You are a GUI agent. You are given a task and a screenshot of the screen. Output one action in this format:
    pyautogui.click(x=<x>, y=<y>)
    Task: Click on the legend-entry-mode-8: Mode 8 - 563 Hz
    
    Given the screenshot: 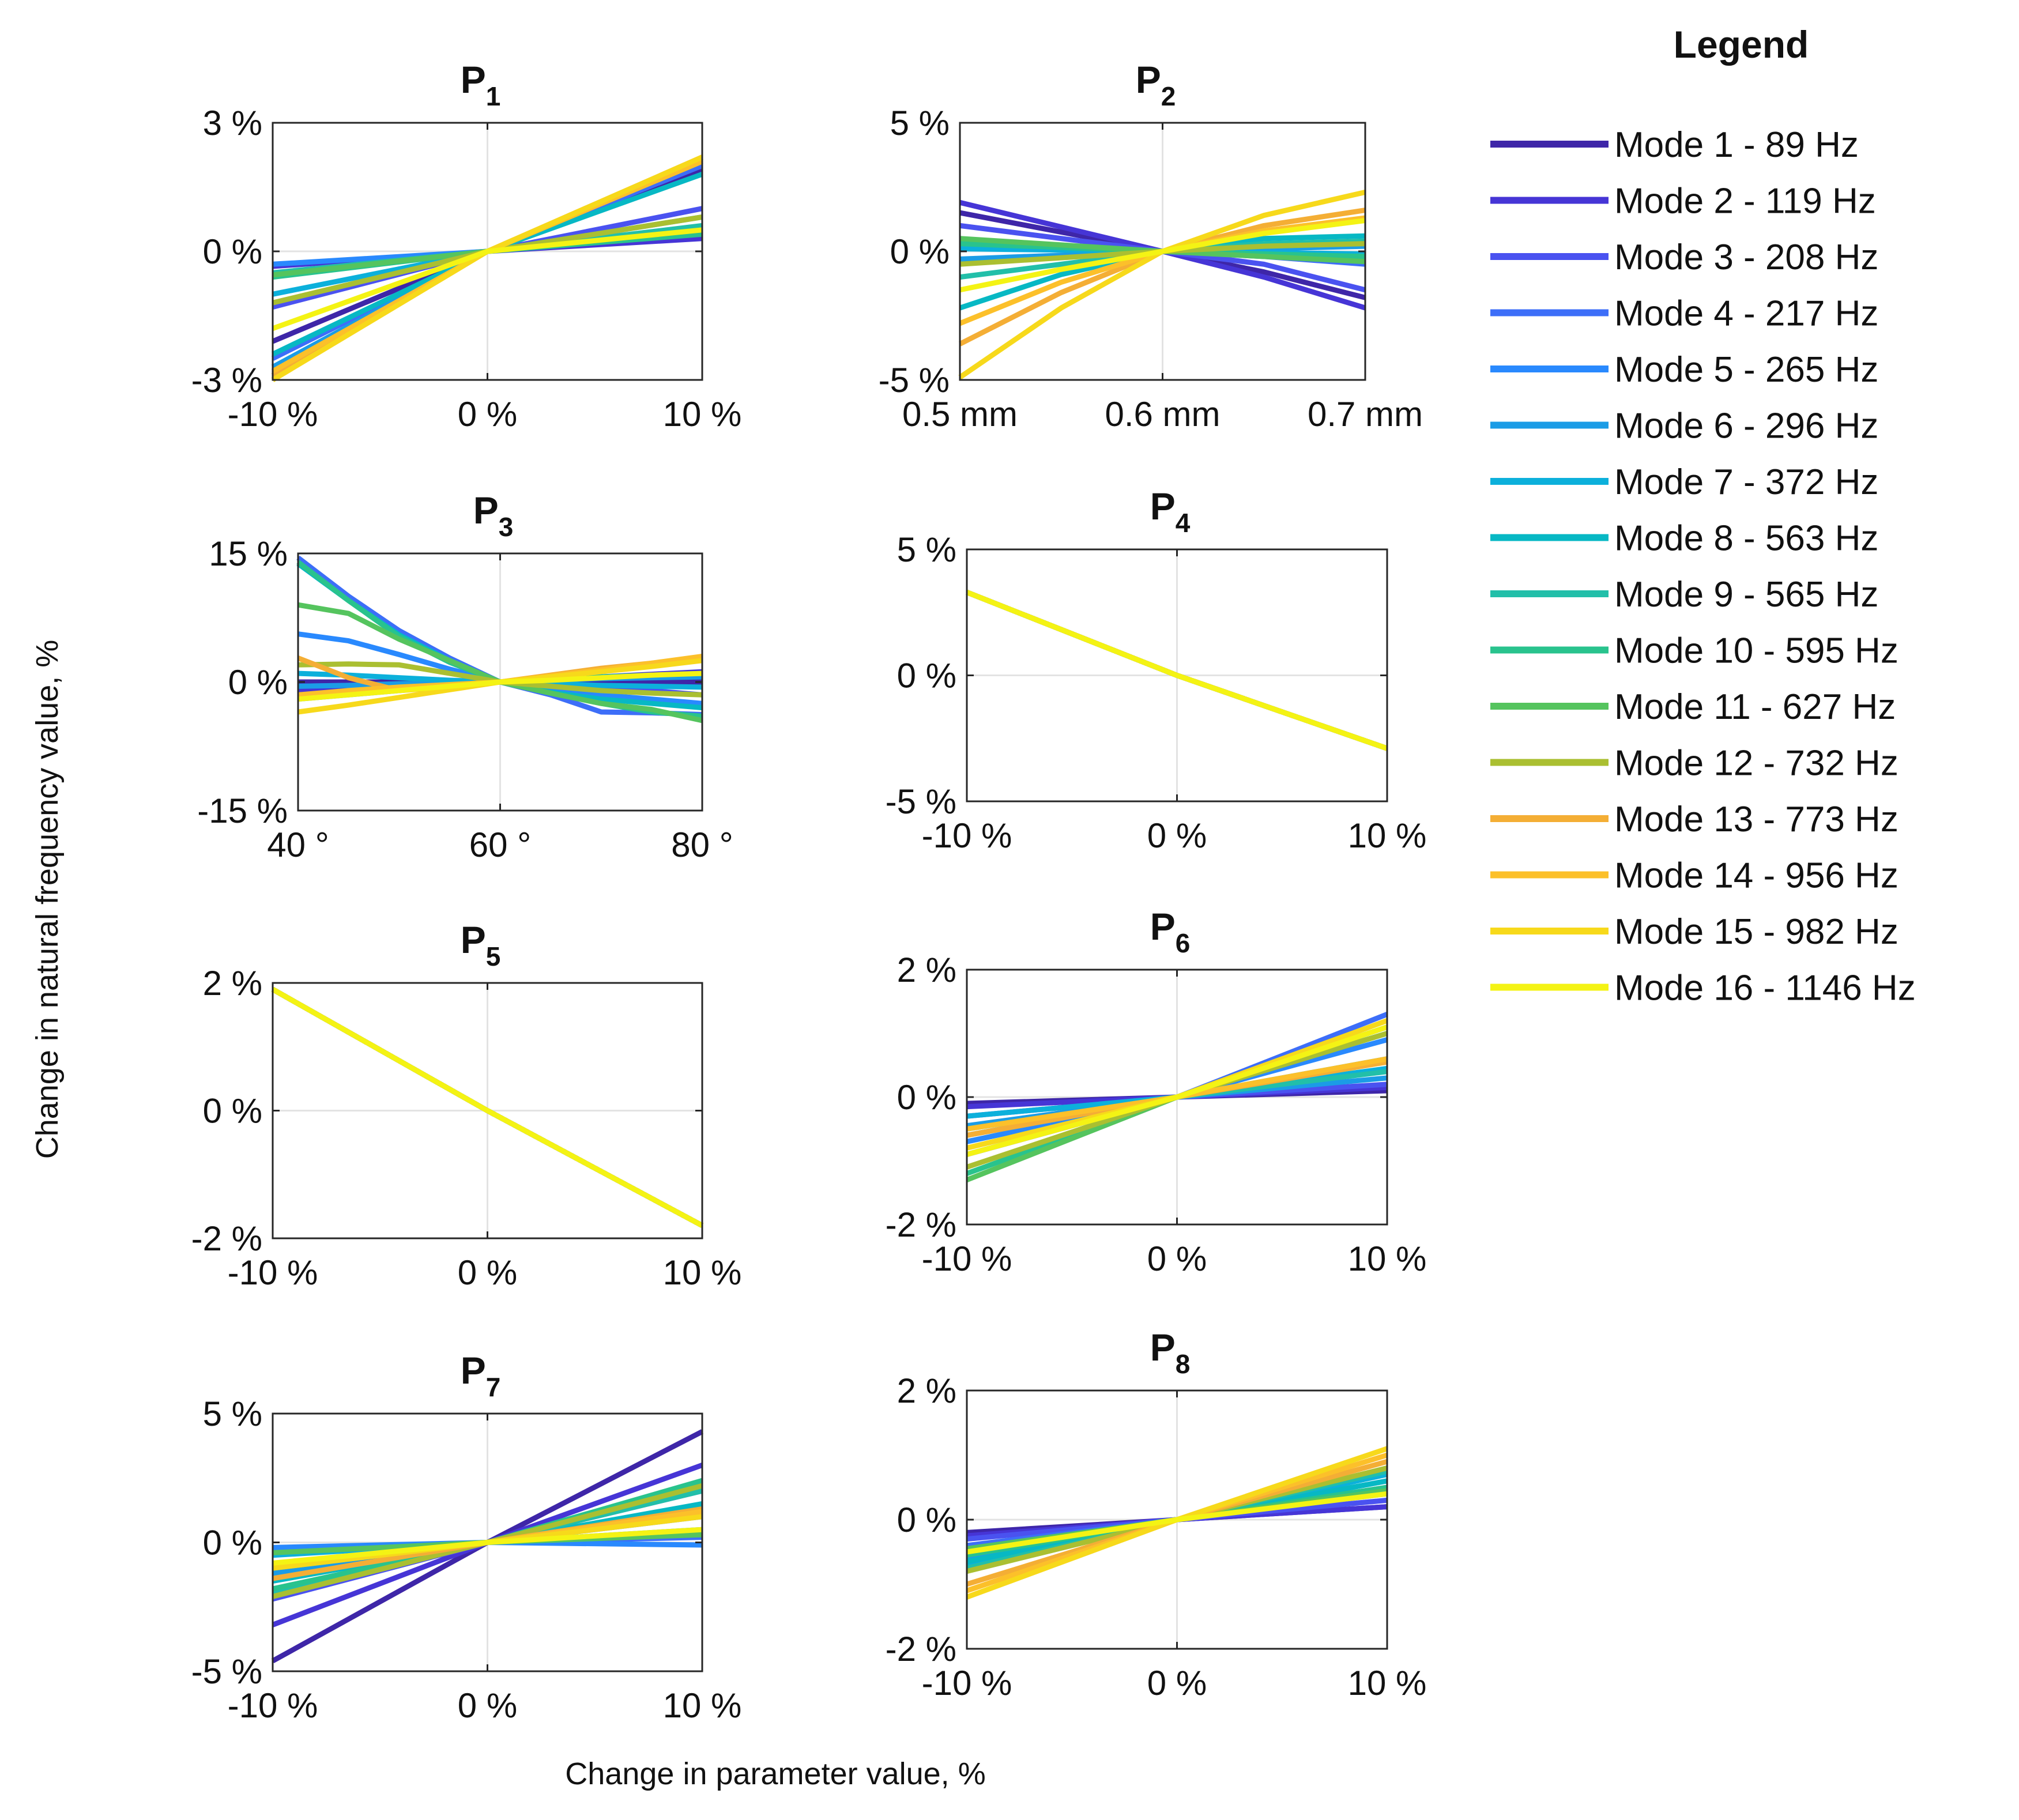 What is the action you would take?
    pyautogui.click(x=1684, y=539)
    